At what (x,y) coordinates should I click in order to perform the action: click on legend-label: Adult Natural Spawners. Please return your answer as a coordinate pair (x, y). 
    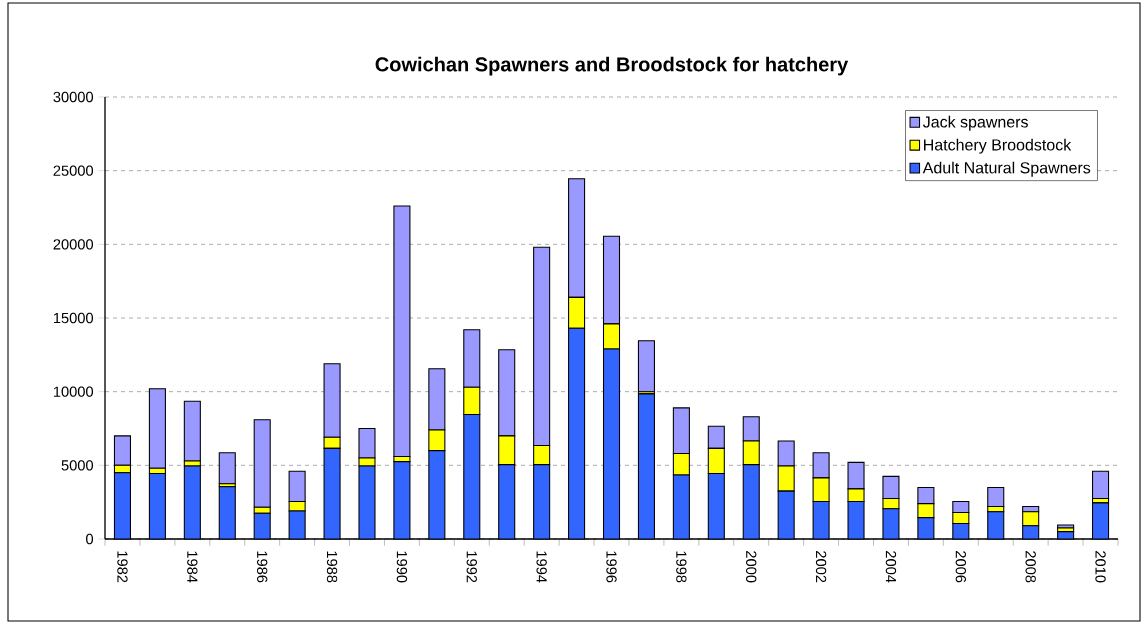
    Looking at the image, I should click on (1006, 169).